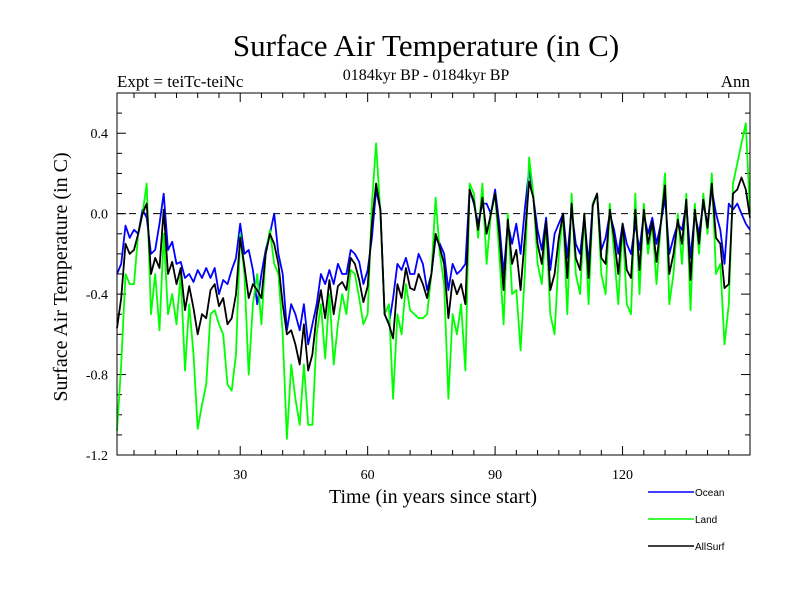 This screenshot has height=600, width=800. Describe the element at coordinates (100, 134) in the screenshot. I see `y-tick-label: 0.4` at that location.